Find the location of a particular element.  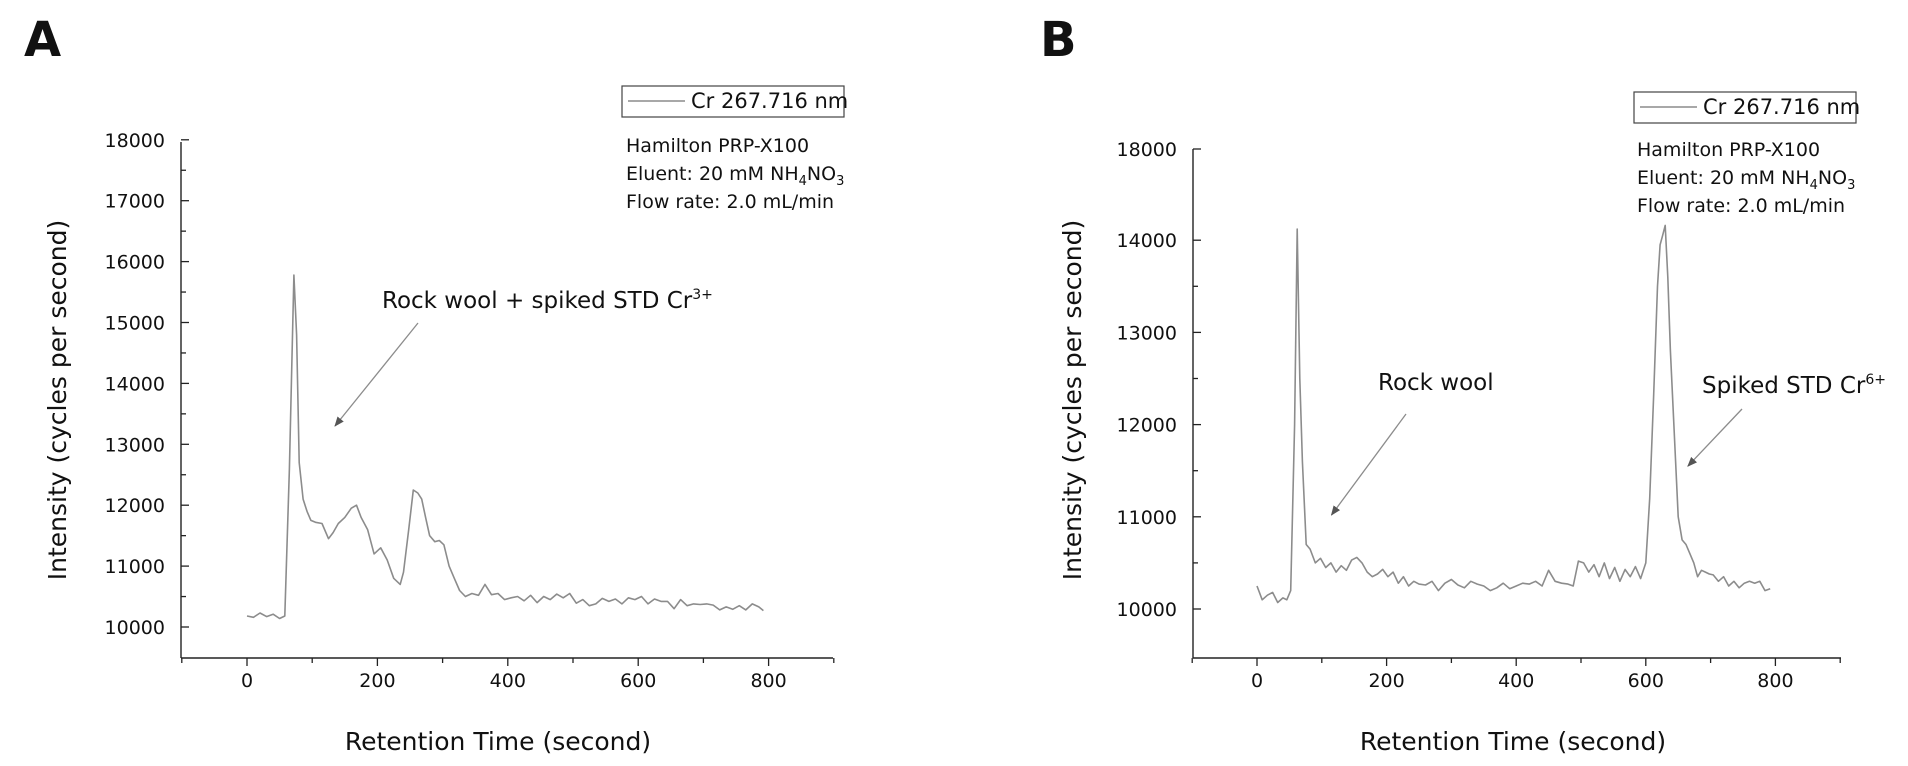

annotation-label-a-1: Rock wool + spiked STD Cr is located at coordinates (537, 301).